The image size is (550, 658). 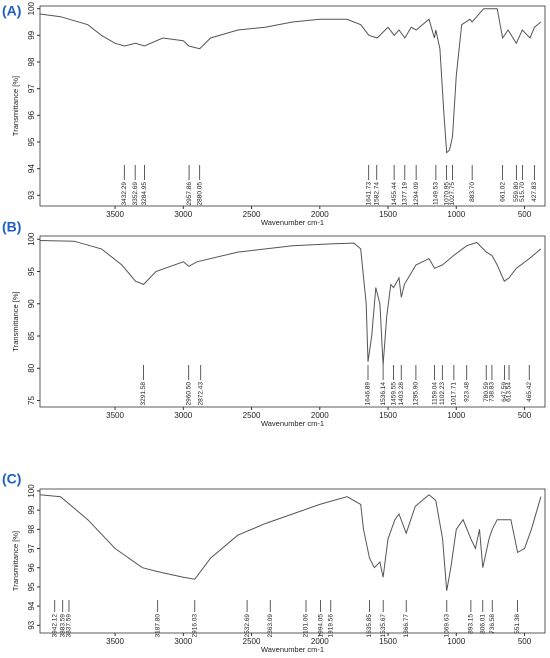 I want to click on peak-label: 806.01, so click(x=482, y=624).